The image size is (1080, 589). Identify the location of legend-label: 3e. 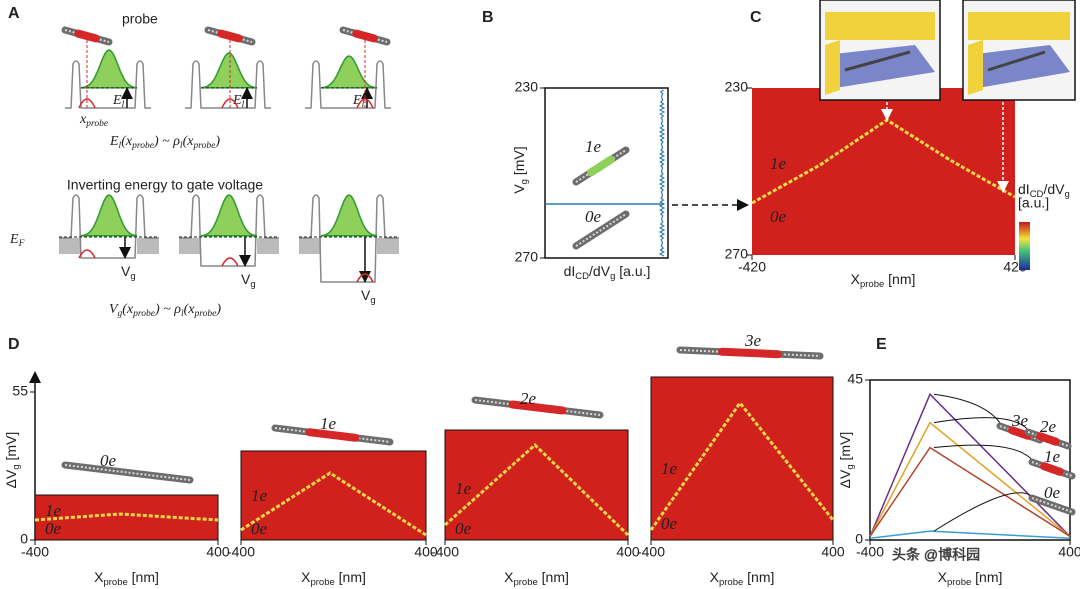
(1020, 420).